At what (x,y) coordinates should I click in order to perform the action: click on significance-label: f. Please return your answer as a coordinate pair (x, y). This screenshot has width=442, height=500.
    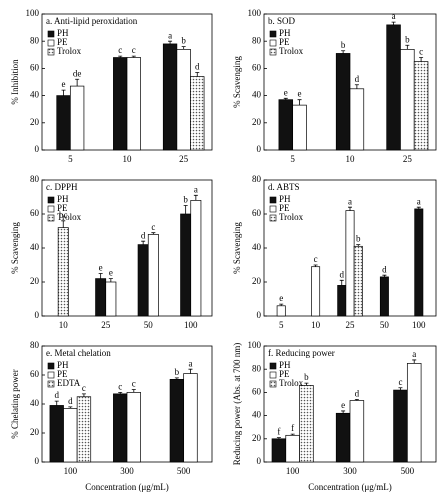
    Looking at the image, I should click on (292, 428).